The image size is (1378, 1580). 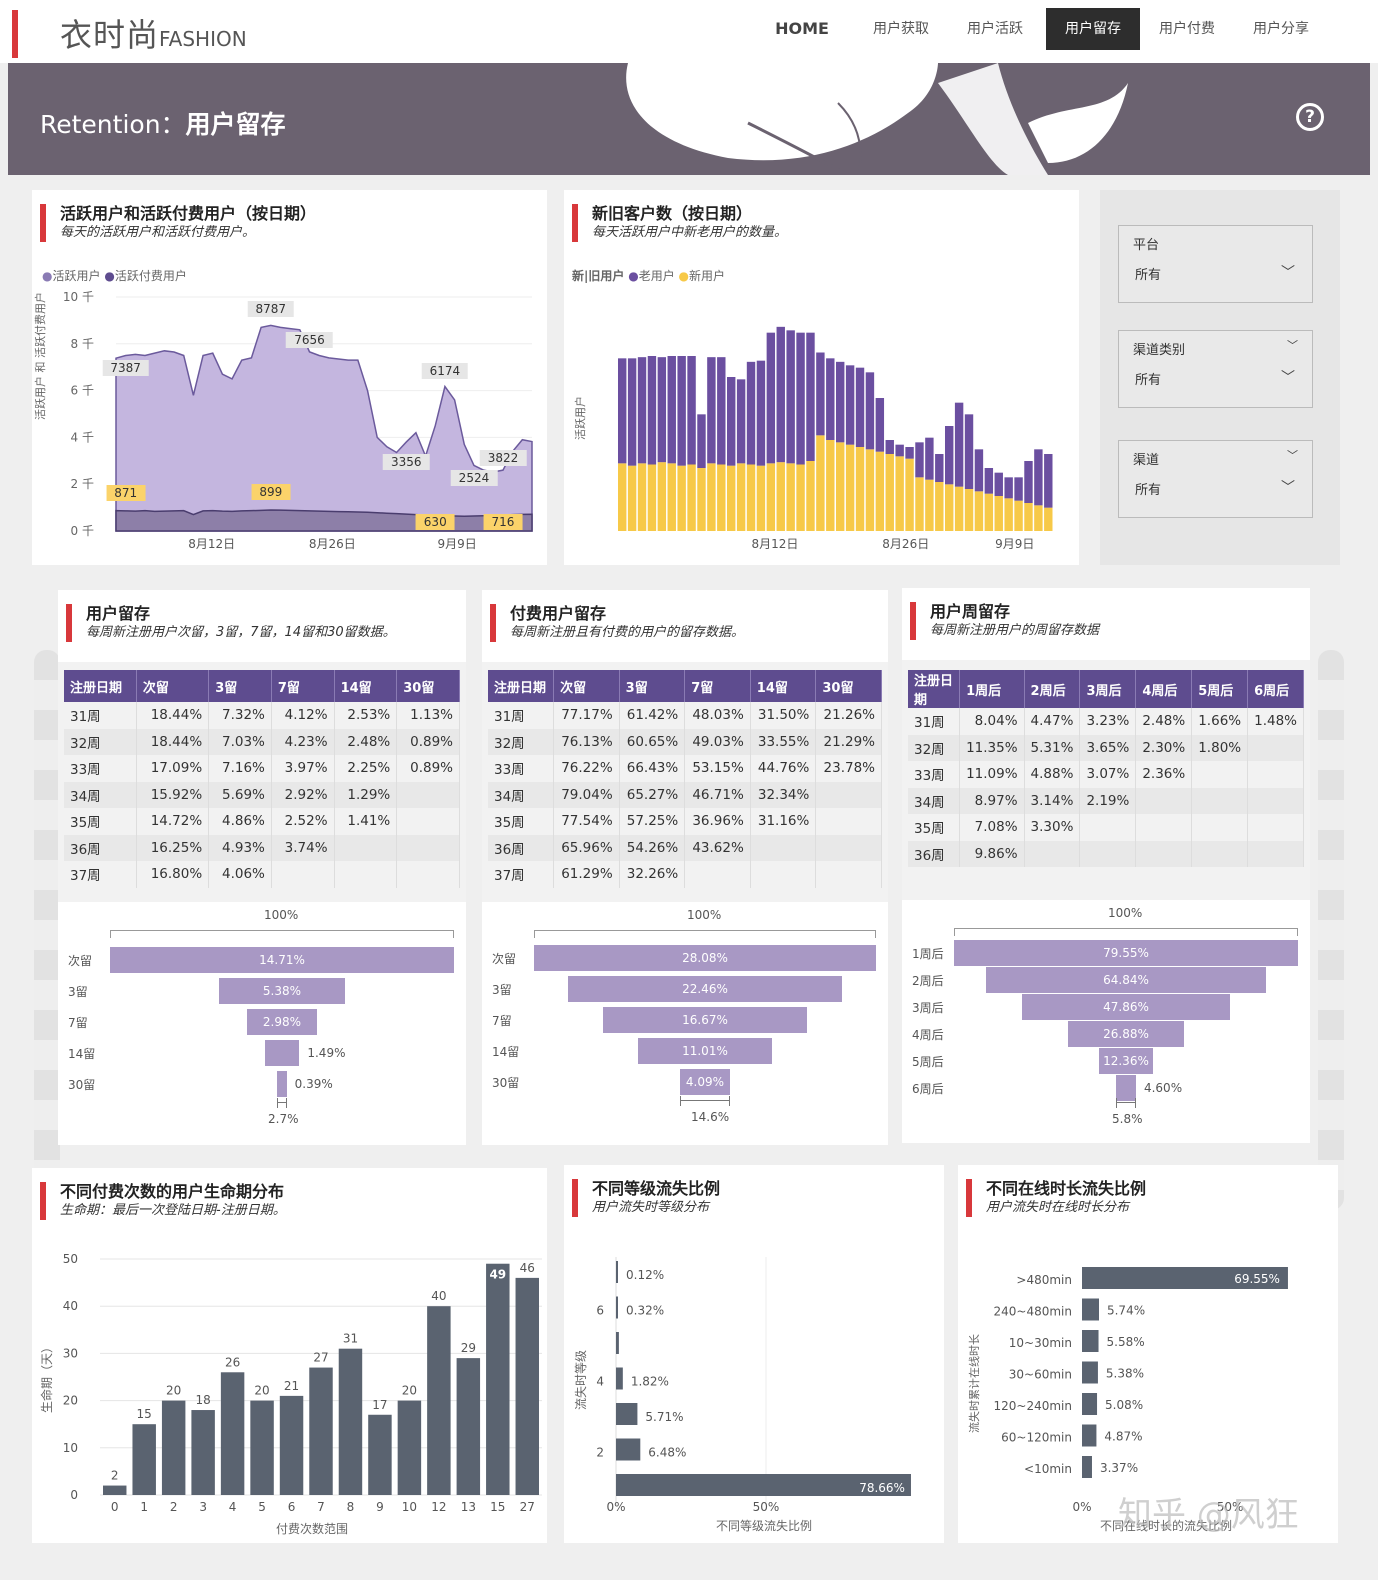 What do you see at coordinates (1093, 29) in the screenshot?
I see `nav-retention: 用户留存` at bounding box center [1093, 29].